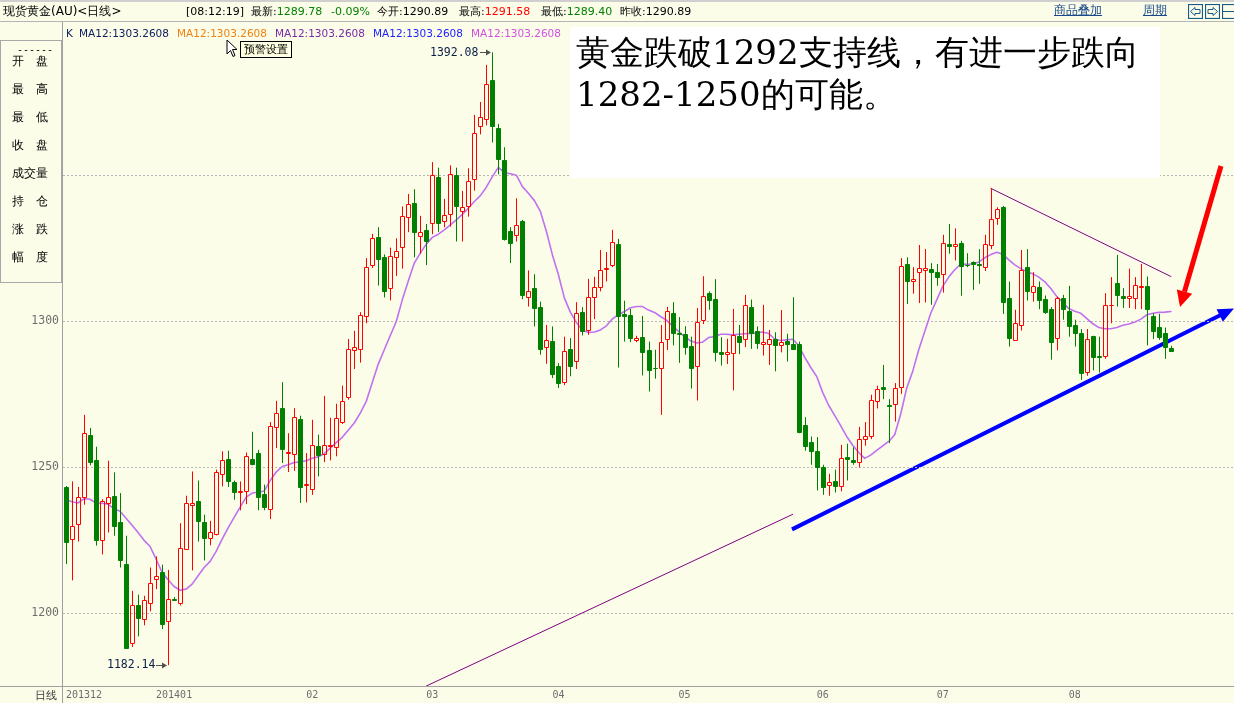 The height and width of the screenshot is (703, 1234). What do you see at coordinates (30, 61) in the screenshot?
I see `text: 开 盘` at bounding box center [30, 61].